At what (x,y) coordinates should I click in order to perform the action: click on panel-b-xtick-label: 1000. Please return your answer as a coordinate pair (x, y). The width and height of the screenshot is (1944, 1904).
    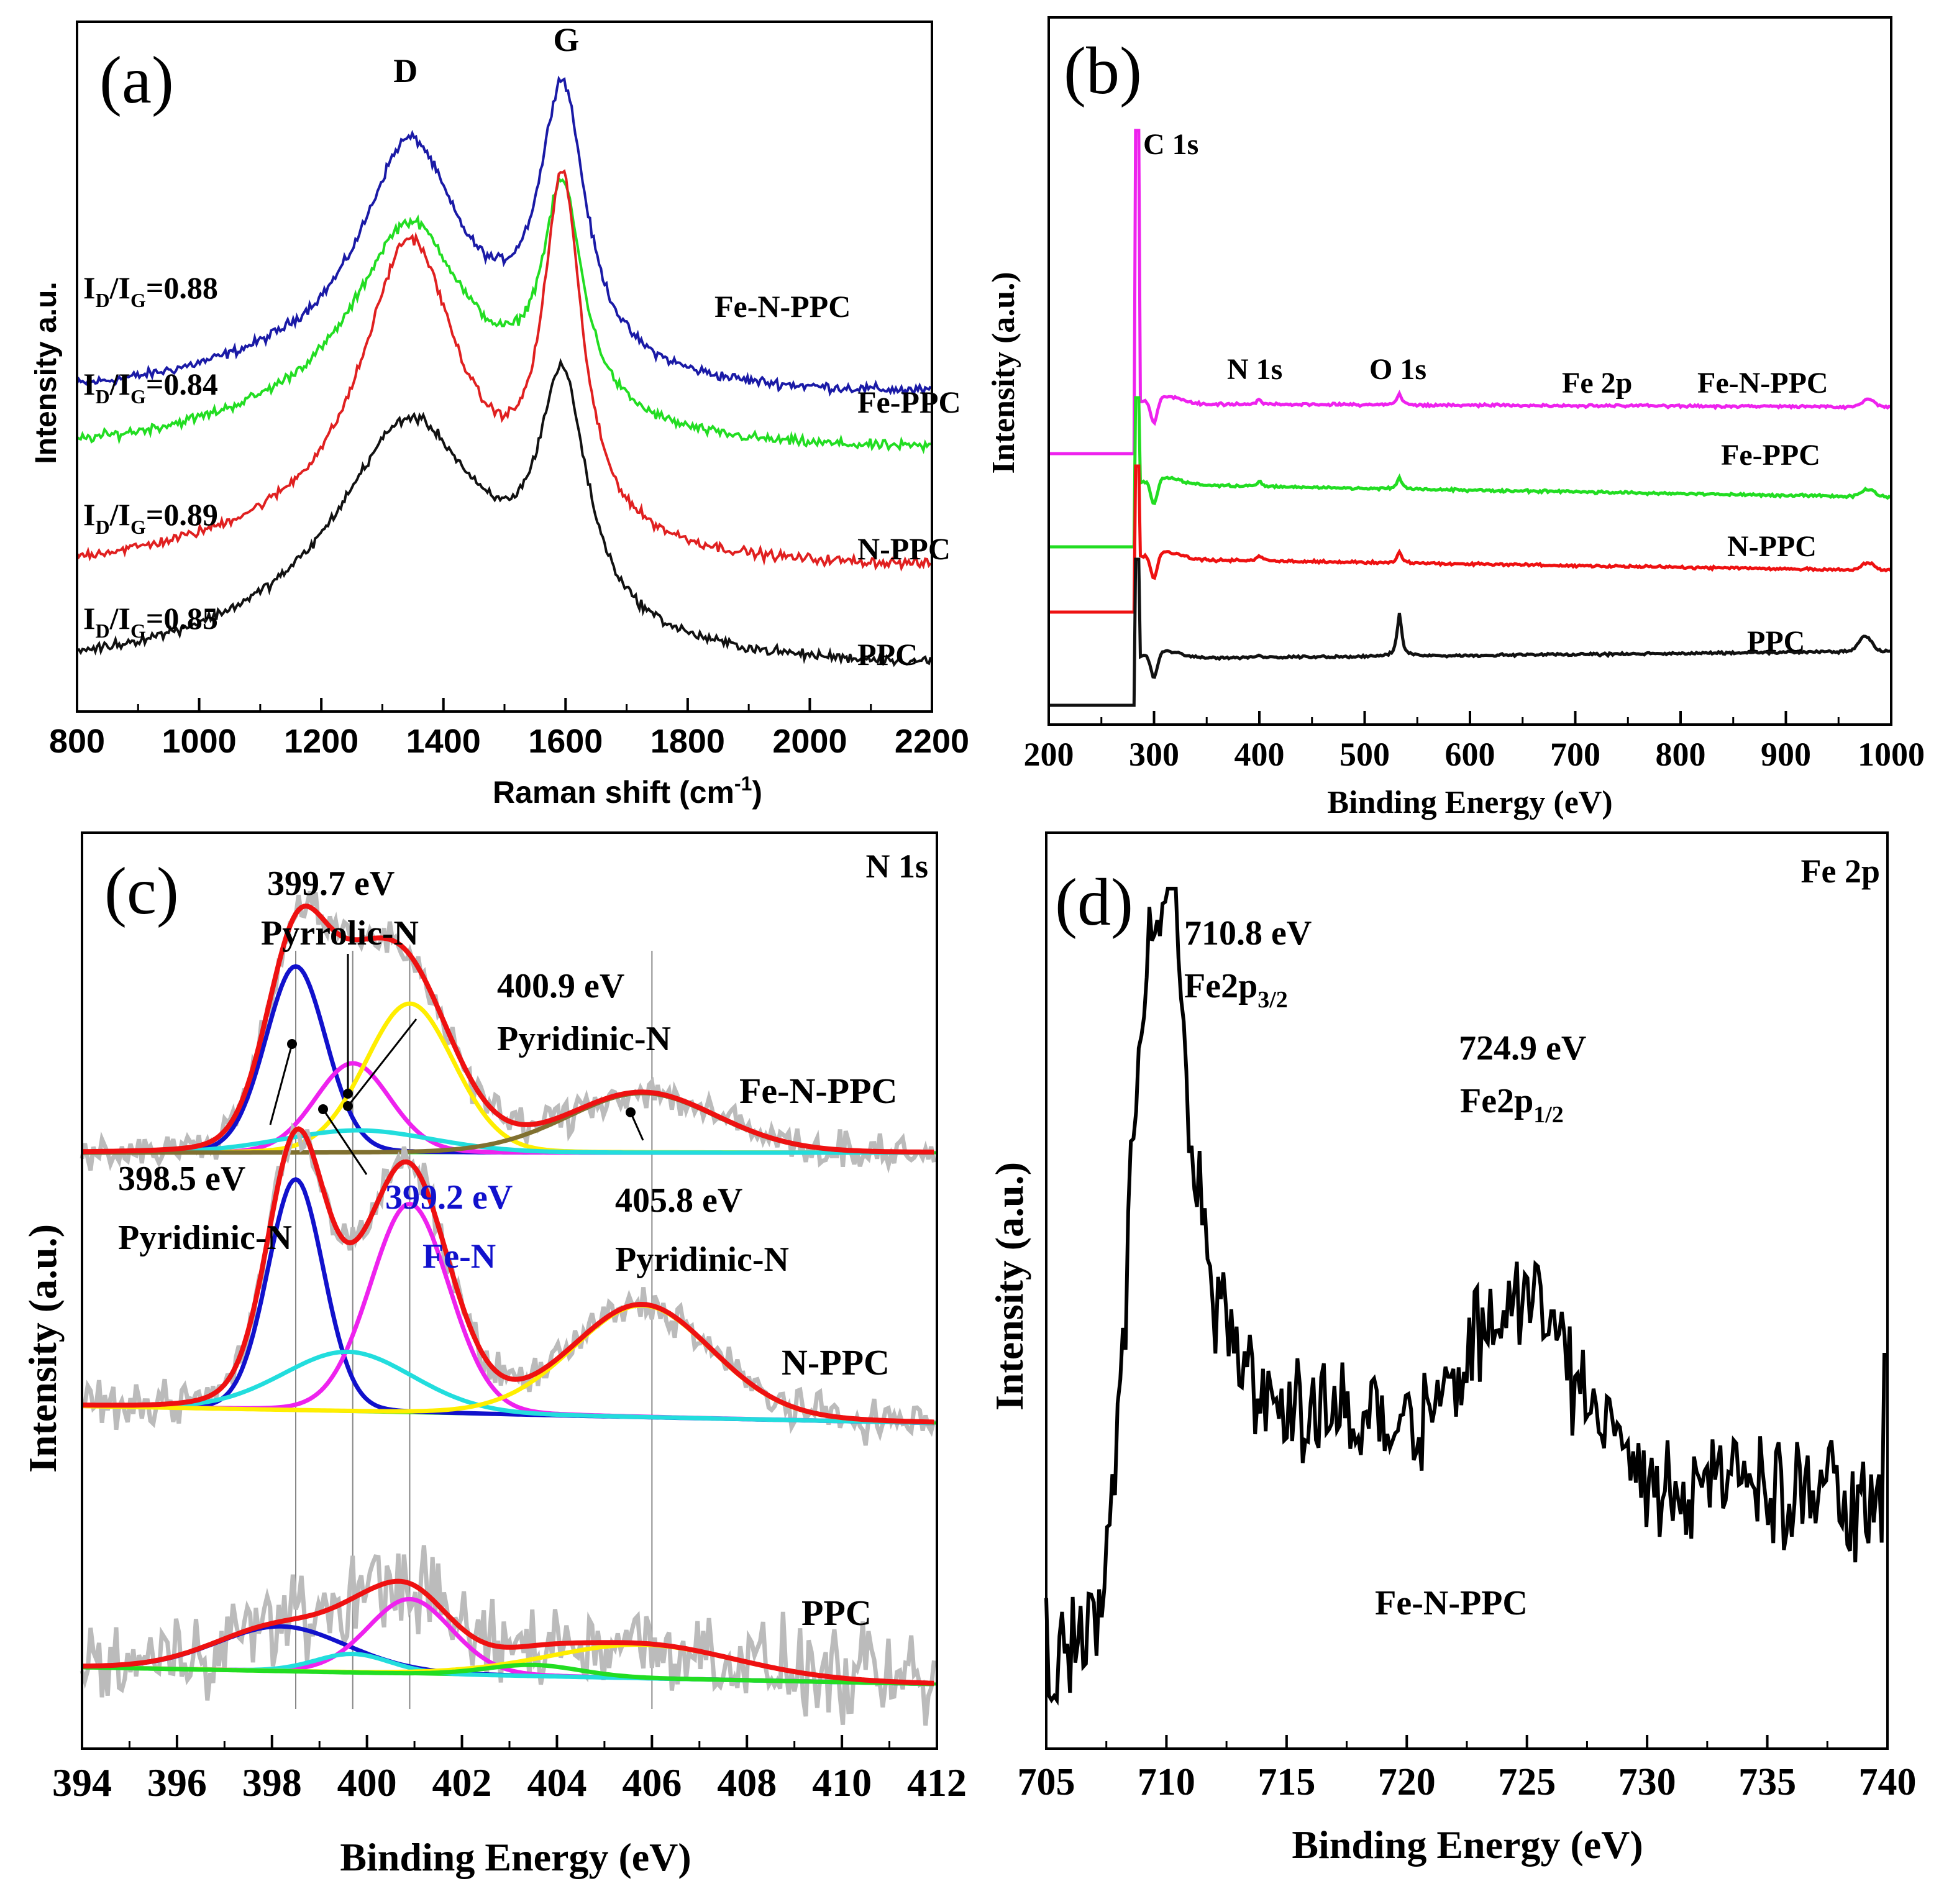
    Looking at the image, I should click on (1892, 754).